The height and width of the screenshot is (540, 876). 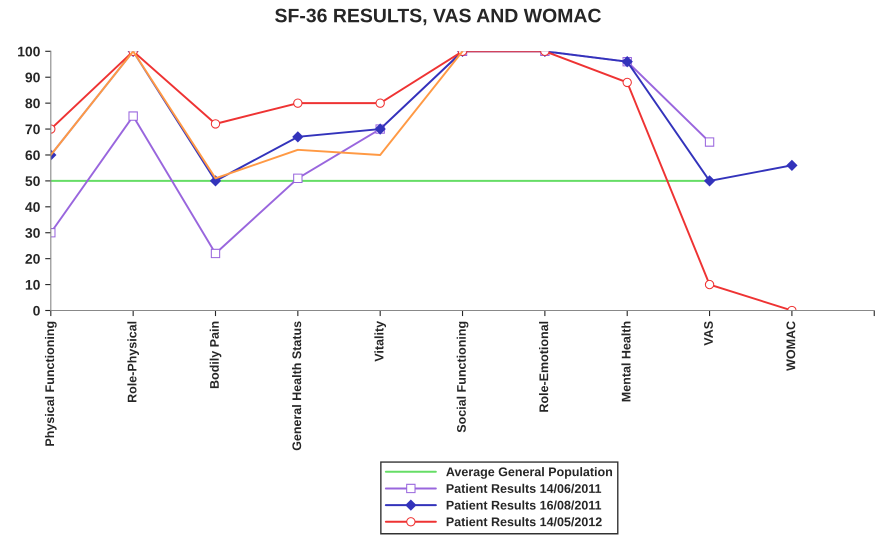 I want to click on x-tick-label: Bodily Pain, so click(x=216, y=355).